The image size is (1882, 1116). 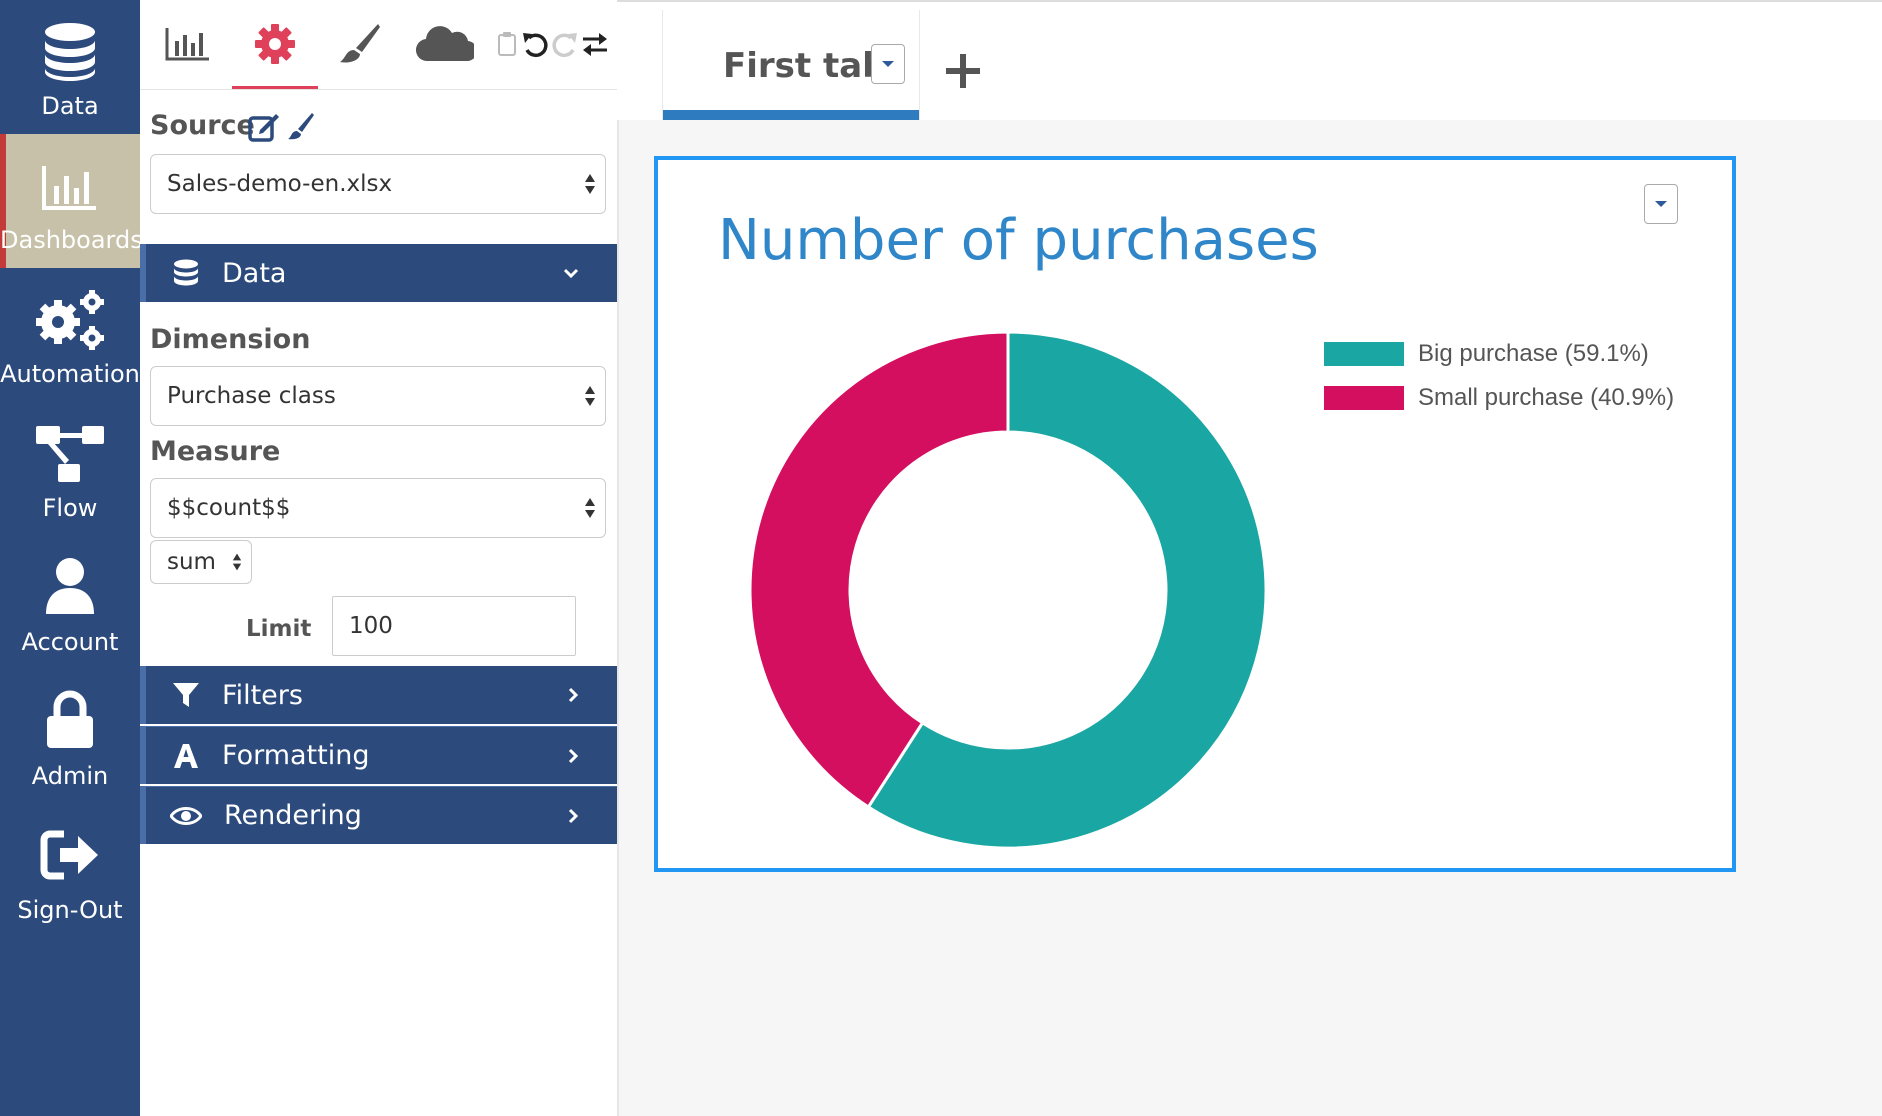 I want to click on toolbar-divider, so click(x=378, y=89).